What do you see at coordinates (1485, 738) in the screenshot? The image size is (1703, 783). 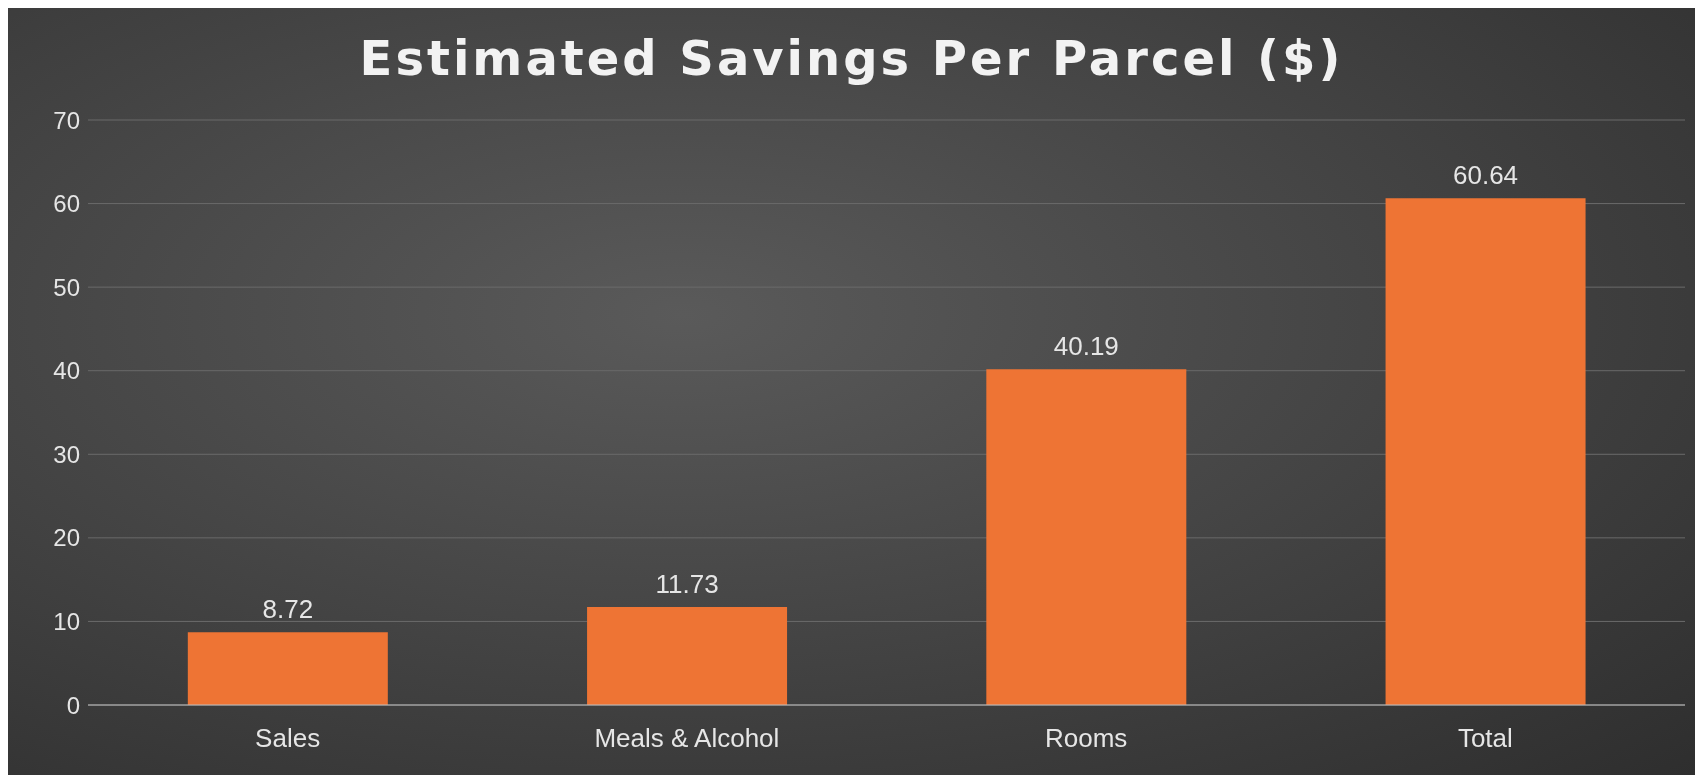 I see `x-tick-label: Total` at bounding box center [1485, 738].